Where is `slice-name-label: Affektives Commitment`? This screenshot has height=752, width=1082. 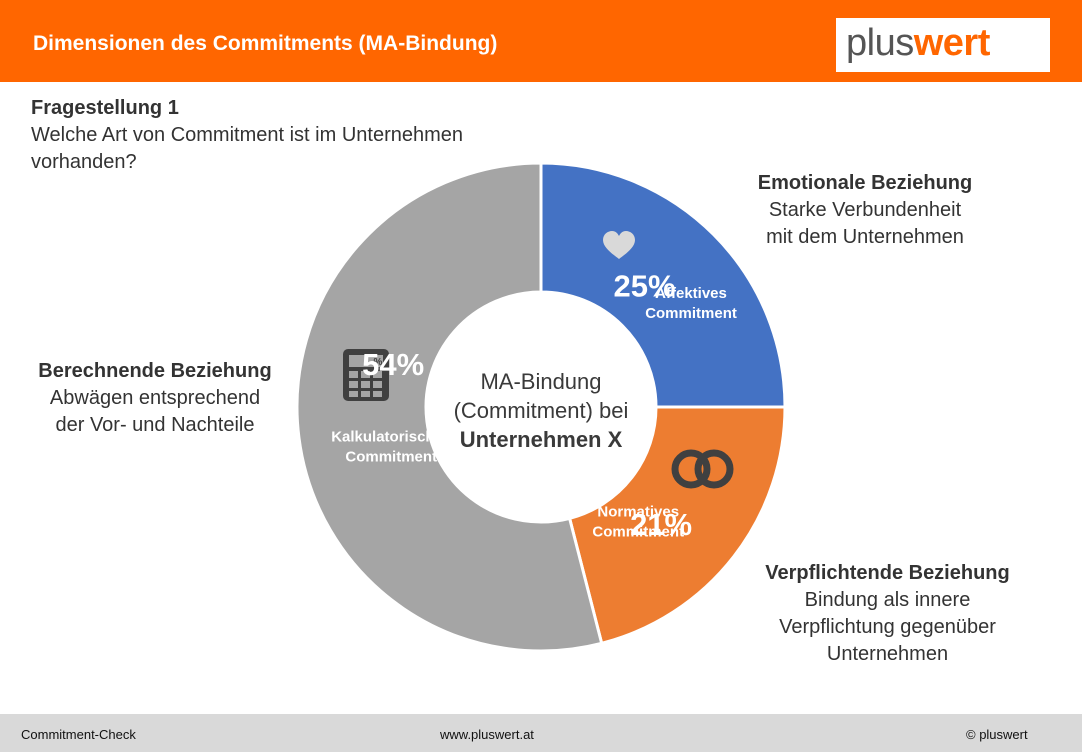 slice-name-label: Affektives Commitment is located at coordinates (691, 303).